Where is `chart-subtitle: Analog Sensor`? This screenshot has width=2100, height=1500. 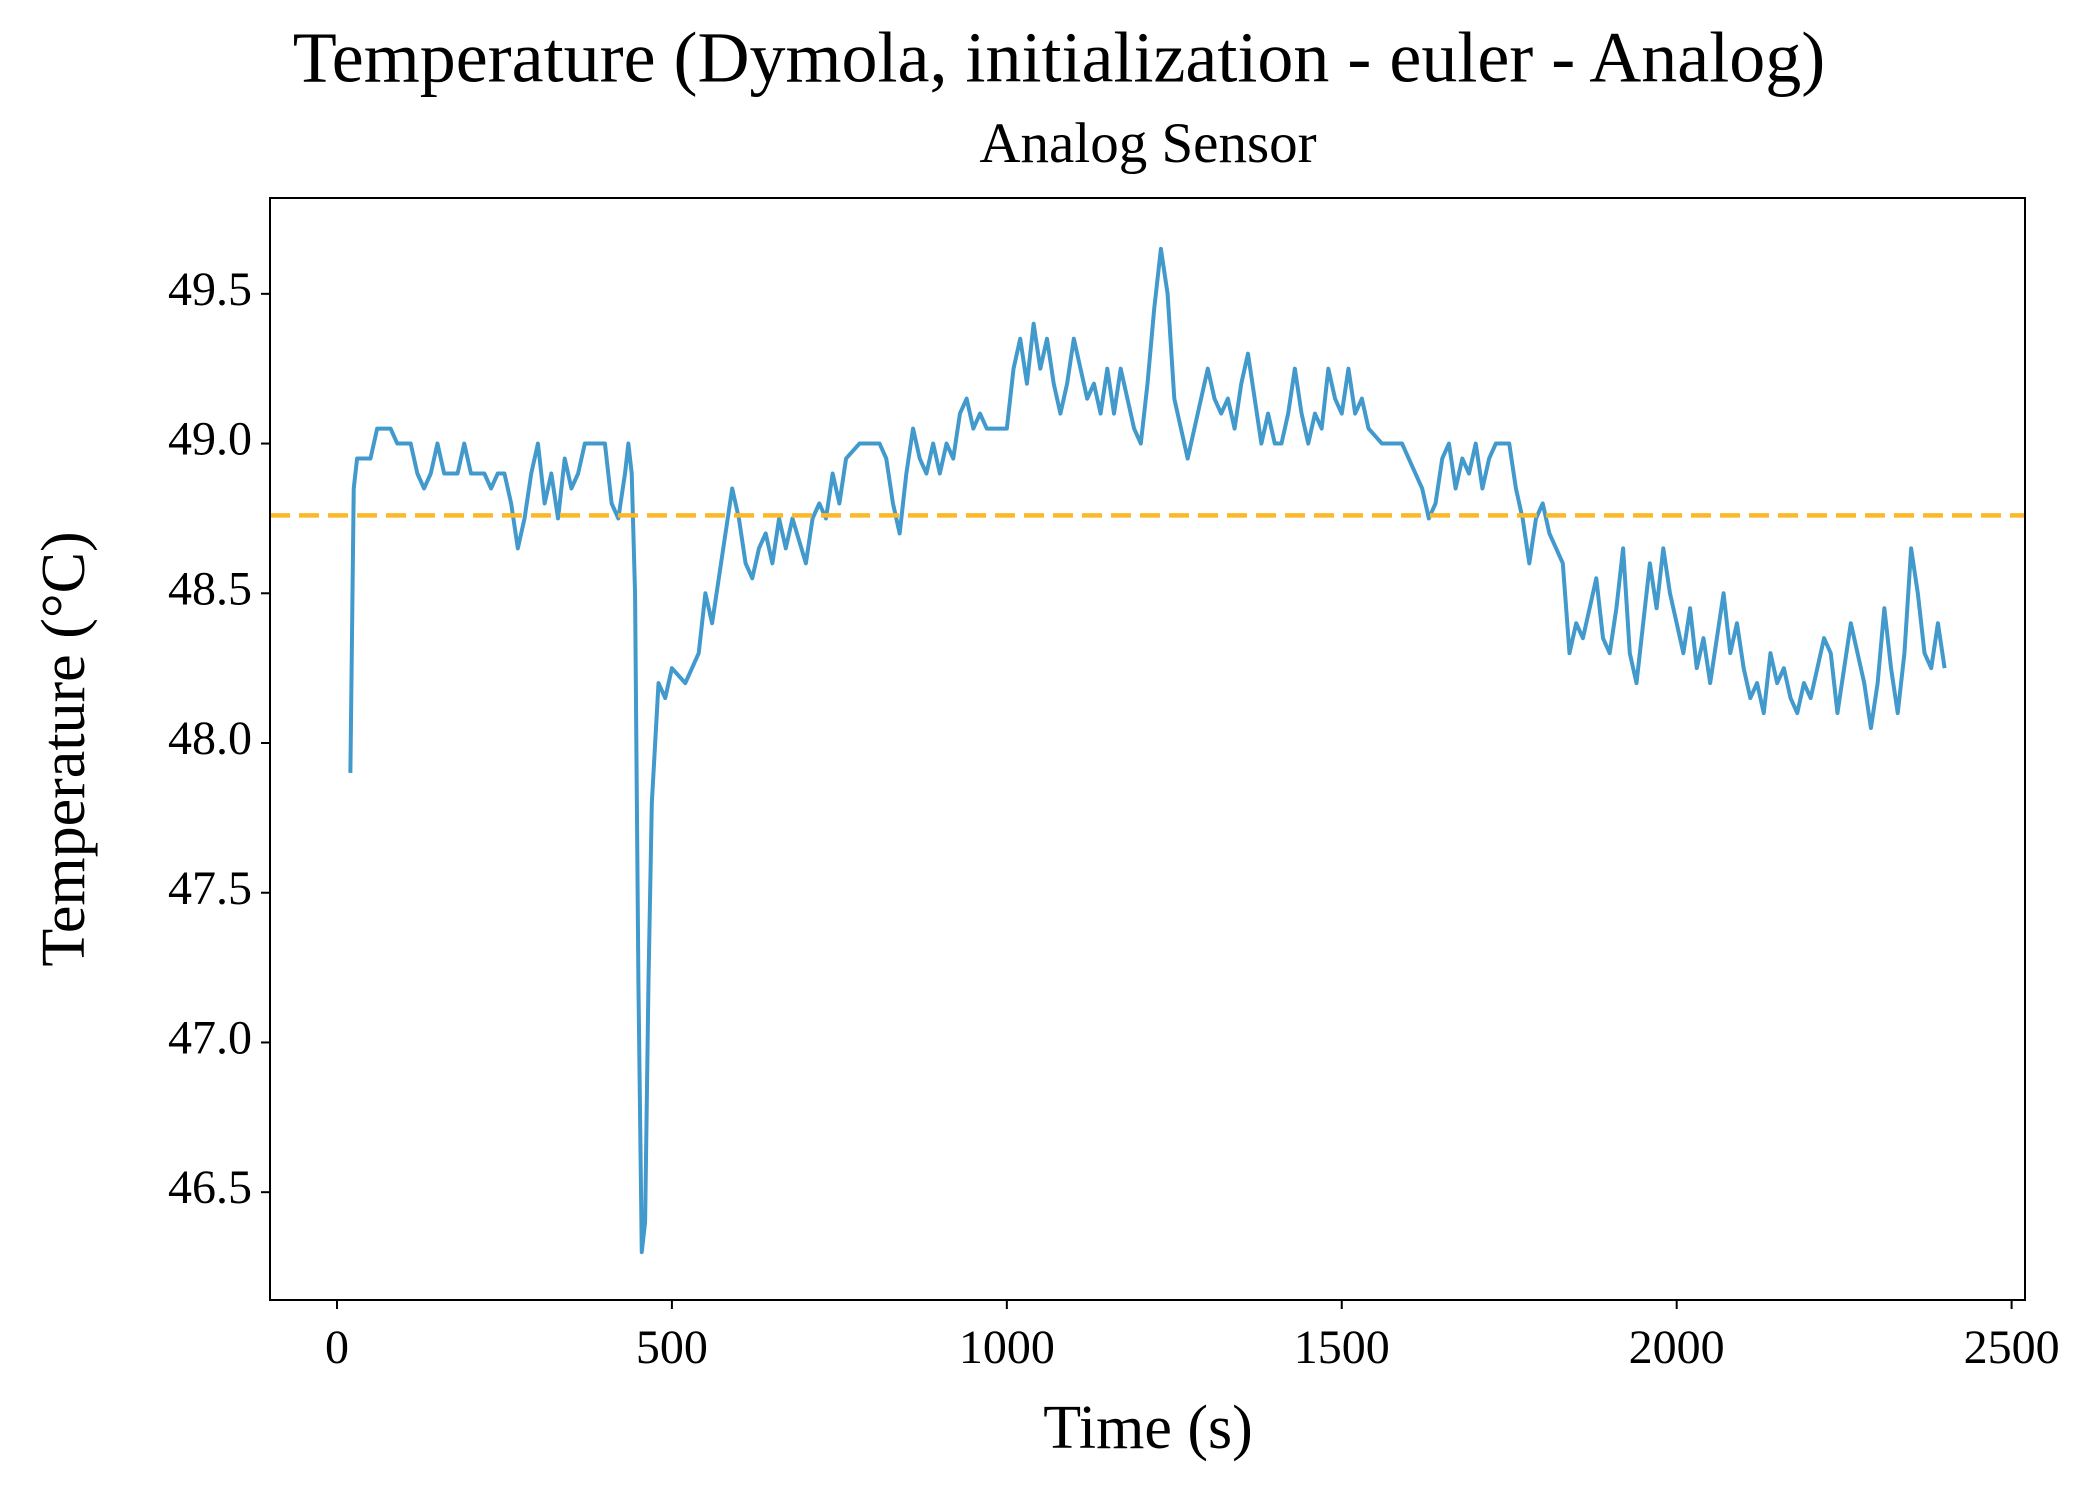
chart-subtitle: Analog Sensor is located at coordinates (1147, 143).